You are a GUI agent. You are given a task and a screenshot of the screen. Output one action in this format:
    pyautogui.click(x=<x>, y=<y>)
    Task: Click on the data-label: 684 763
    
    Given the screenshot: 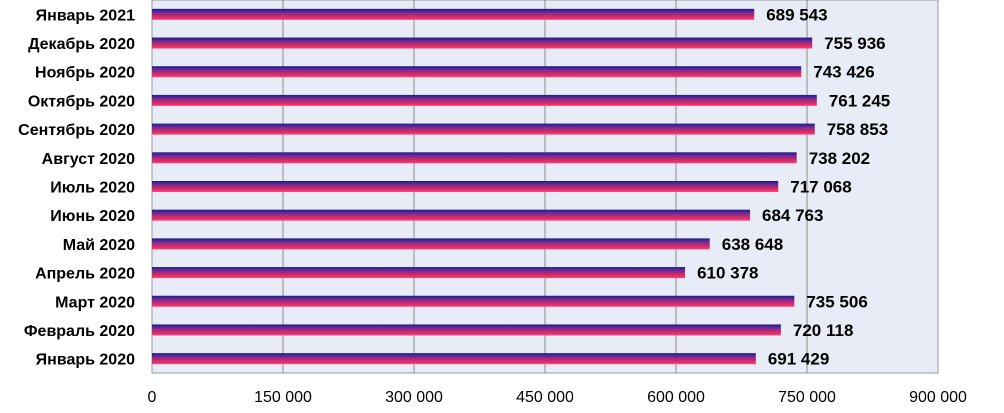 What is the action you would take?
    pyautogui.click(x=792, y=215)
    